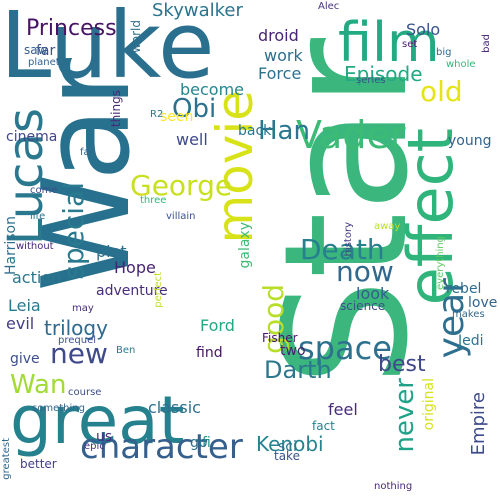 This screenshot has height=500, width=500. What do you see at coordinates (373, 293) in the screenshot?
I see `cloud-word: look` at bounding box center [373, 293].